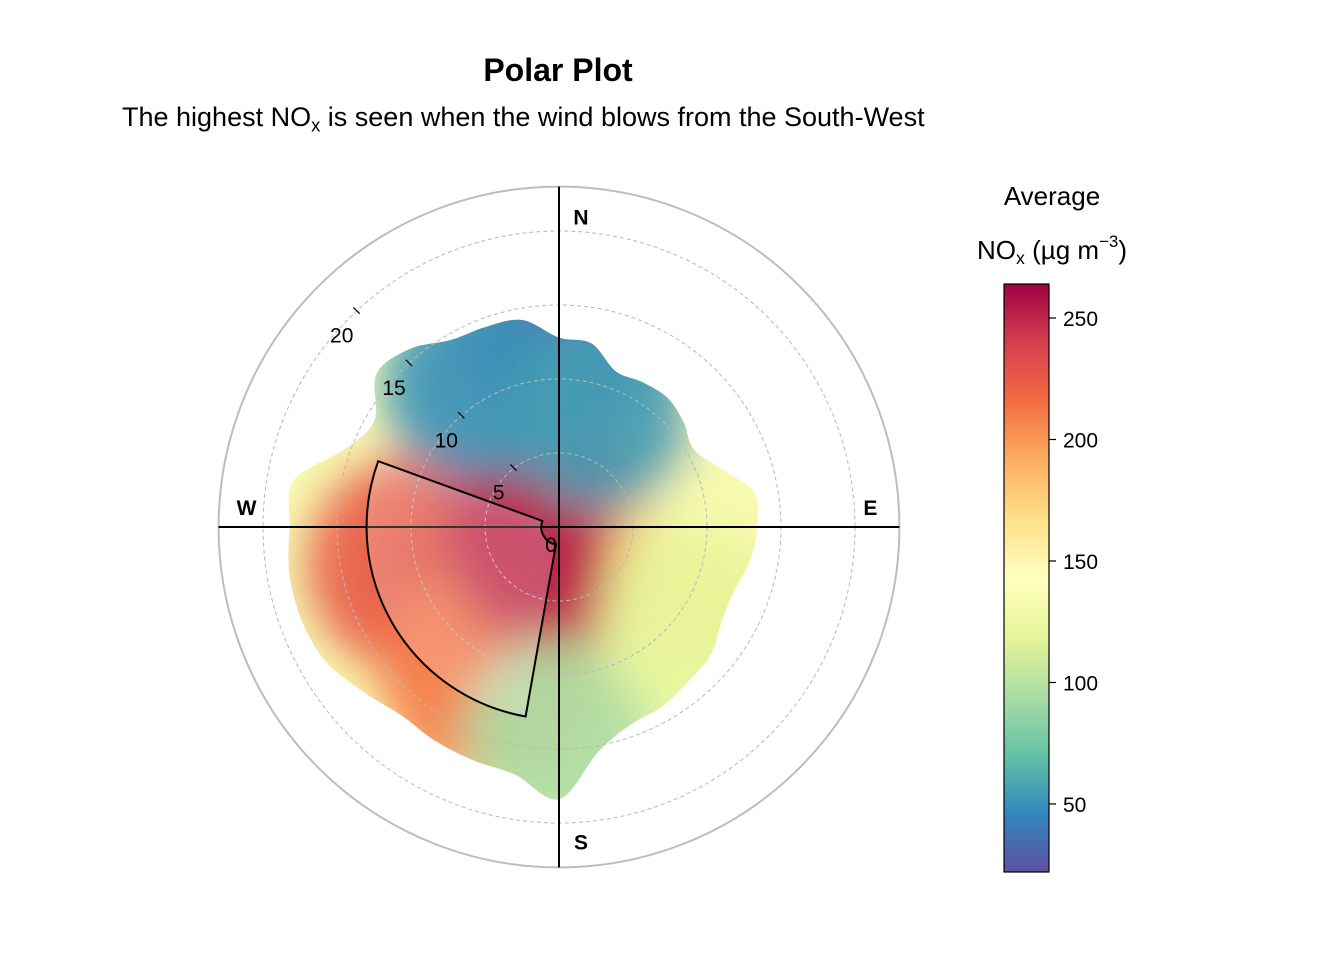  What do you see at coordinates (247, 508) in the screenshot?
I see `compass-label-west: W` at bounding box center [247, 508].